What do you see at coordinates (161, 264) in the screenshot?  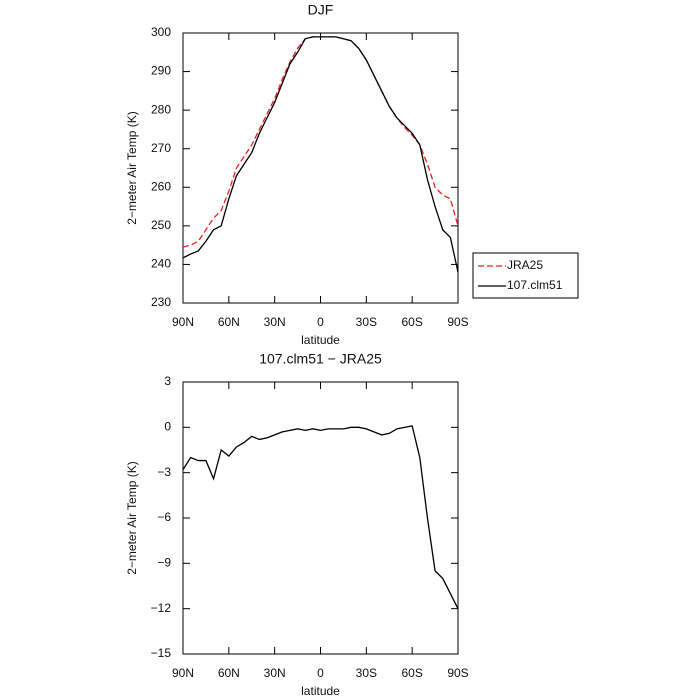 I see `y-tick-label: 240` at bounding box center [161, 264].